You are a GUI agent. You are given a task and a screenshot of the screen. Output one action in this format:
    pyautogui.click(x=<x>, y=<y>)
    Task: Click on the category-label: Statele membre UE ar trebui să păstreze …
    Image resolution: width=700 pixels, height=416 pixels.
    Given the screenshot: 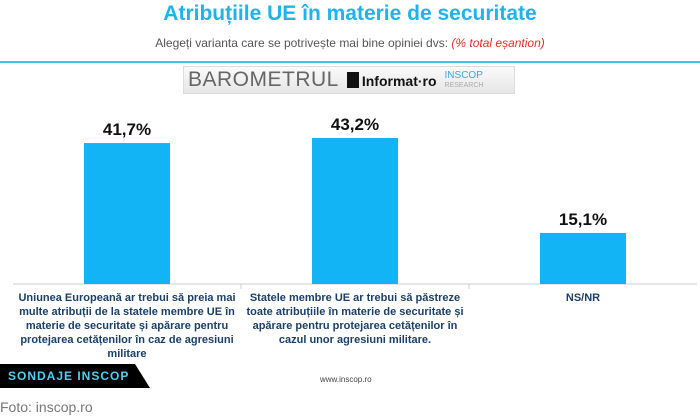 What is the action you would take?
    pyautogui.click(x=355, y=319)
    